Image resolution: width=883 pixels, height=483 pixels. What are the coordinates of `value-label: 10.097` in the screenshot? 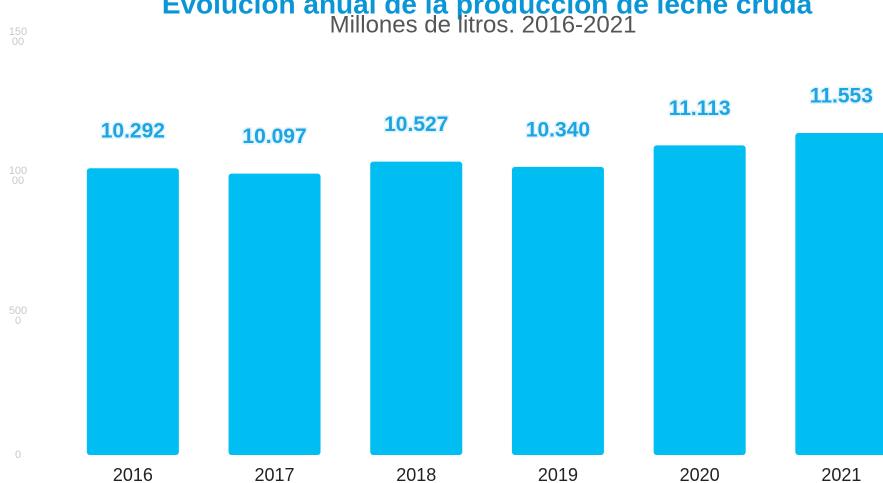 It's located at (274, 136).